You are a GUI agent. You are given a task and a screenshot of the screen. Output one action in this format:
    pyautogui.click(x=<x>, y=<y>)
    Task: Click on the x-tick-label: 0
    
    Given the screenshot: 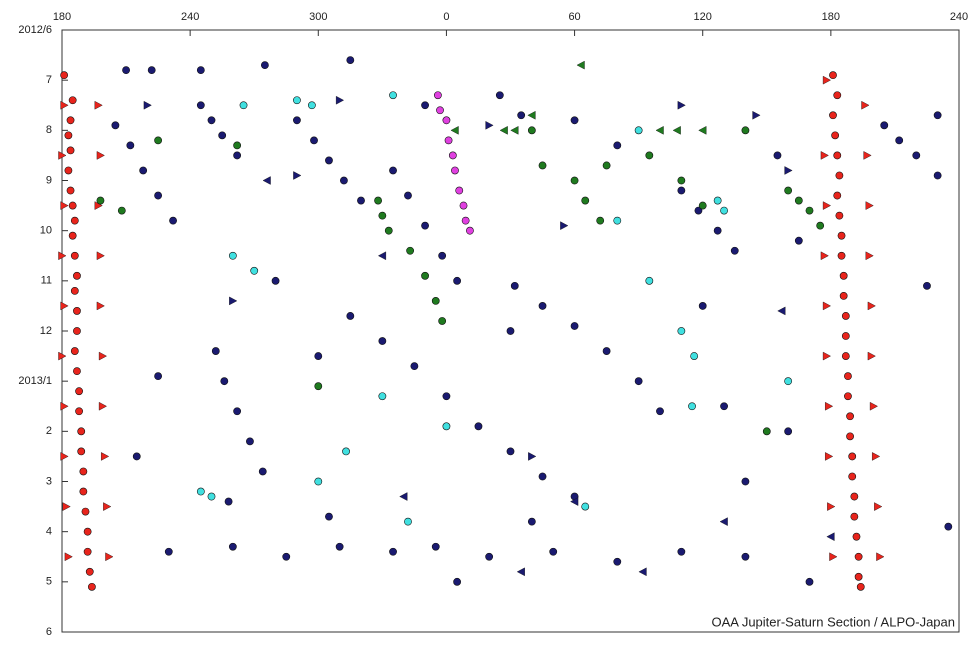 What is the action you would take?
    pyautogui.click(x=446, y=17)
    